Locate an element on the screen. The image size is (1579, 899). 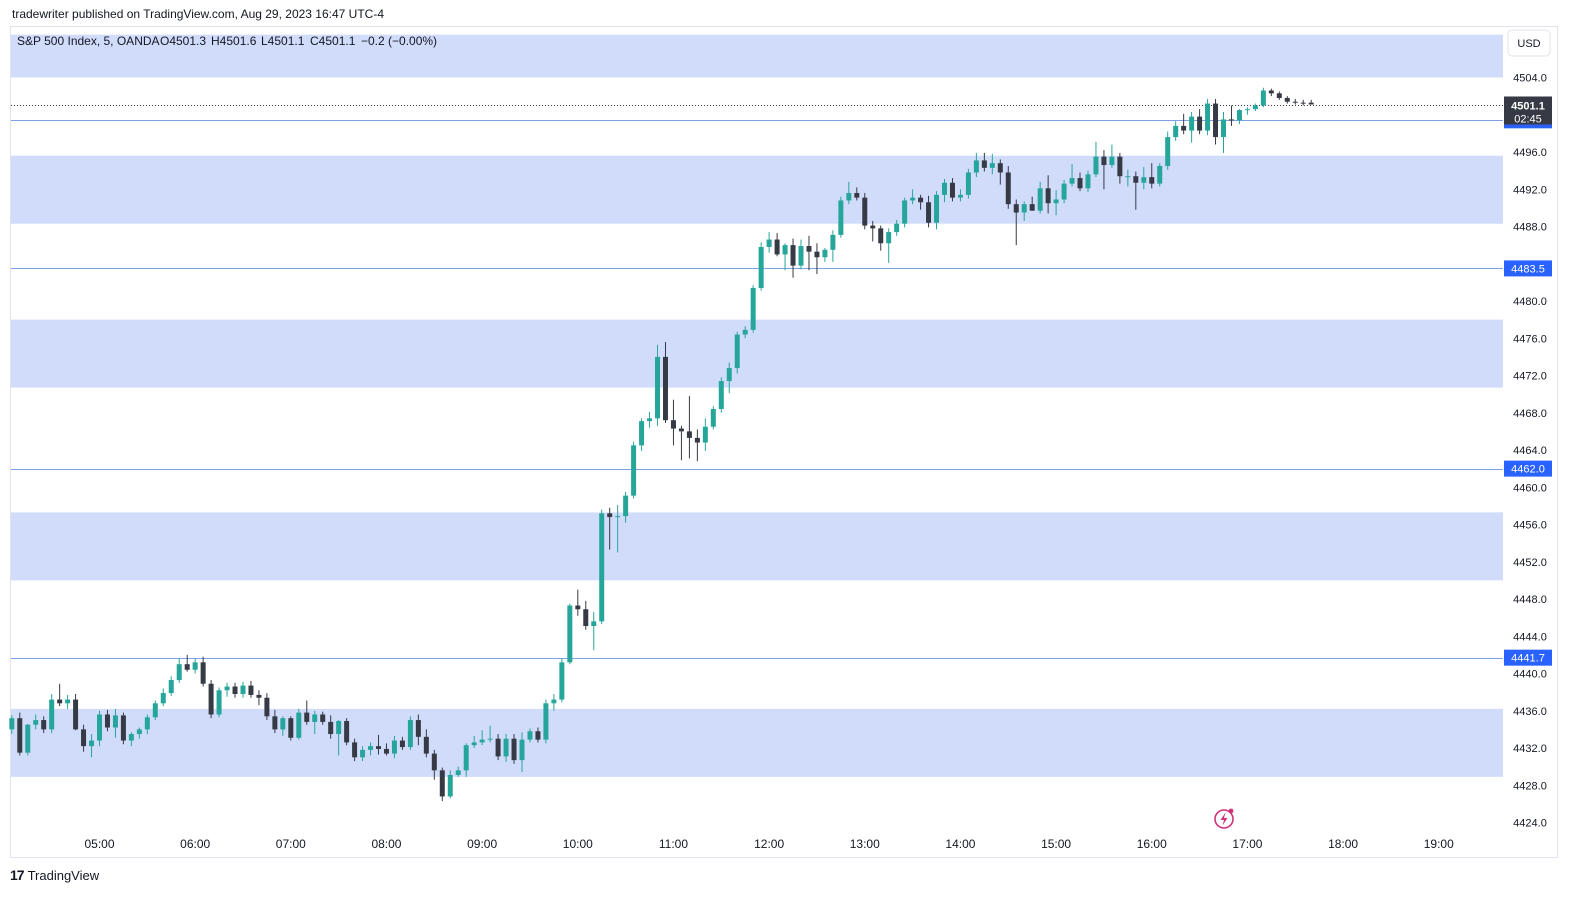
time-tick-label: 14:00 is located at coordinates (960, 844).